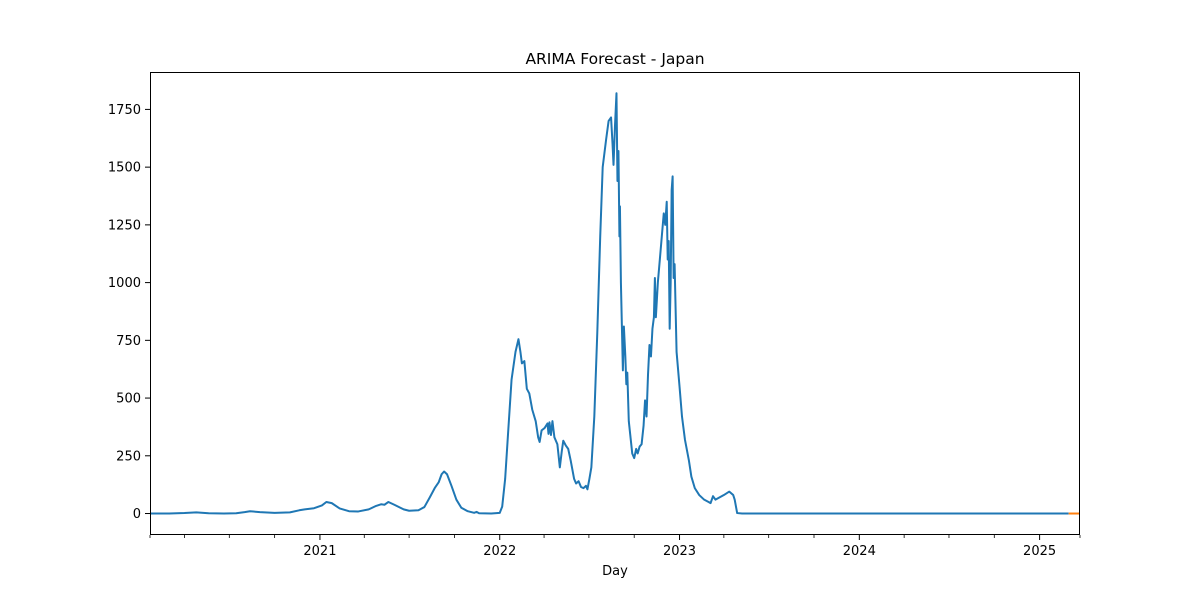 The image size is (1200, 600). What do you see at coordinates (124, 225) in the screenshot?
I see `y-tick-label: 1250` at bounding box center [124, 225].